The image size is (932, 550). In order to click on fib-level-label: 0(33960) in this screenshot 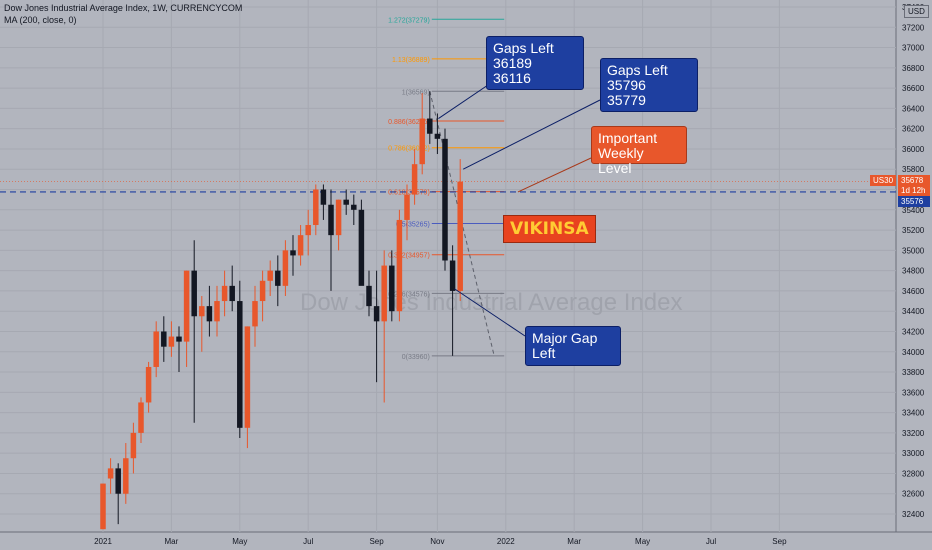, I will do `click(416, 357)`.